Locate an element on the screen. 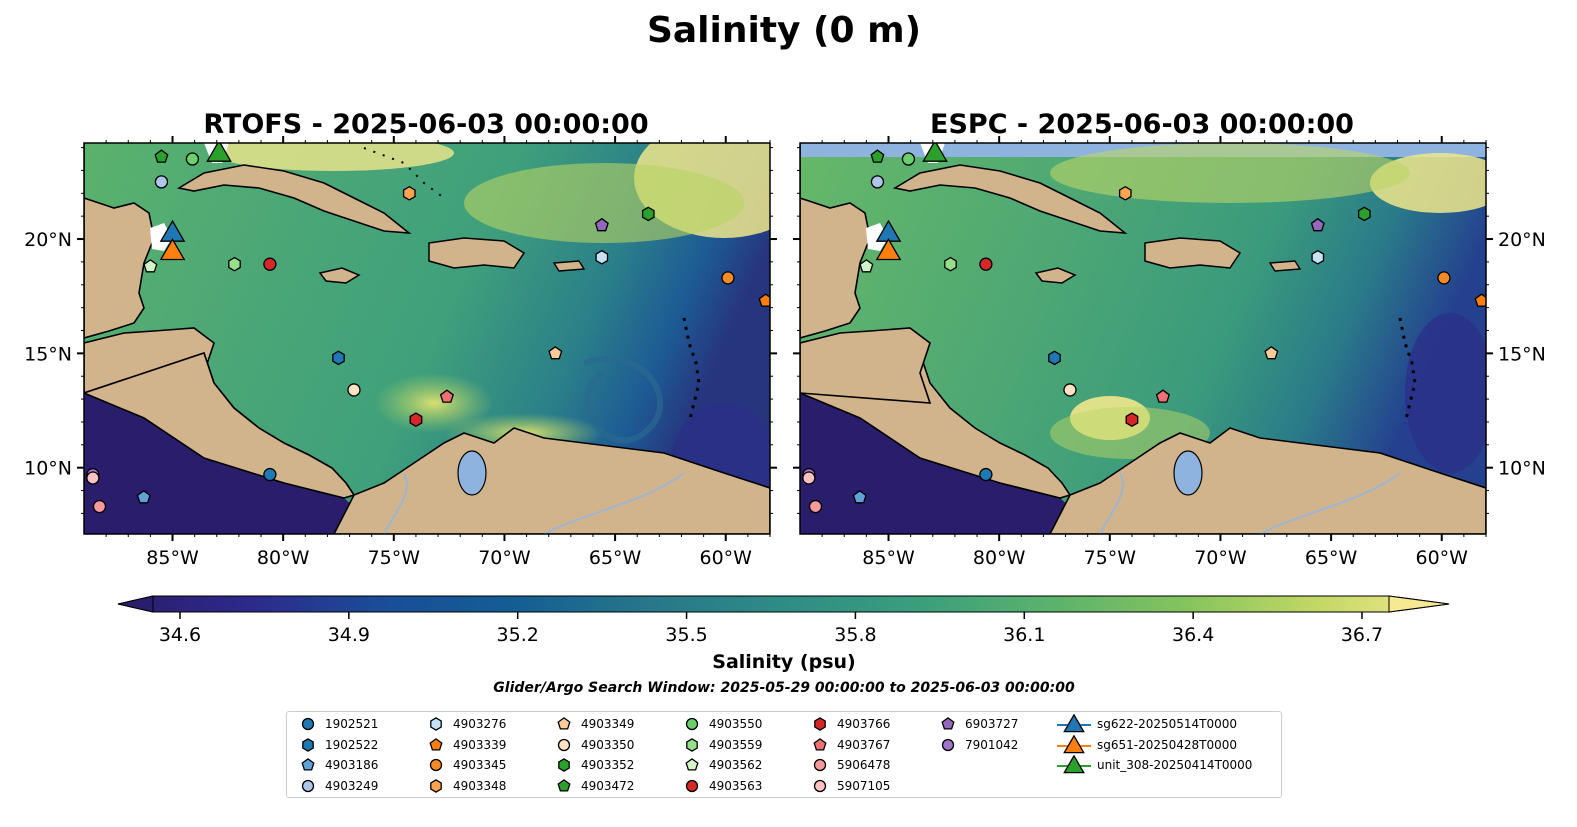  legend-label: 4903349 is located at coordinates (608, 724).